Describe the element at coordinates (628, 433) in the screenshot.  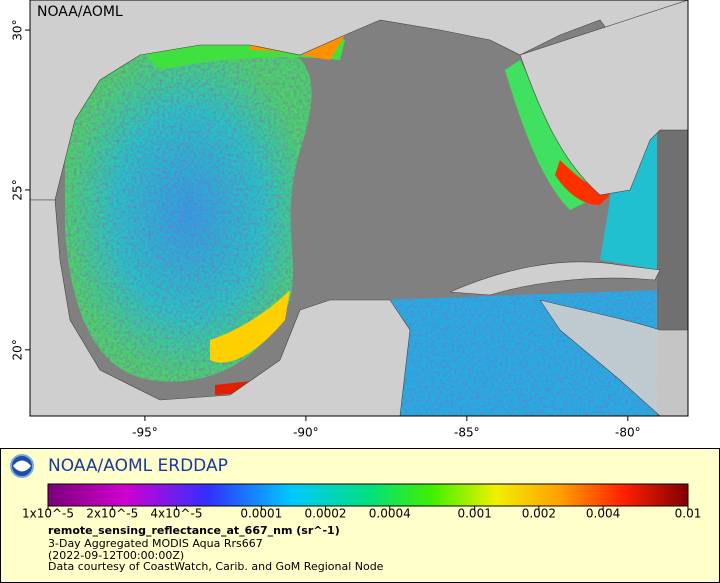
I see `x-tick-label: -80°` at that location.